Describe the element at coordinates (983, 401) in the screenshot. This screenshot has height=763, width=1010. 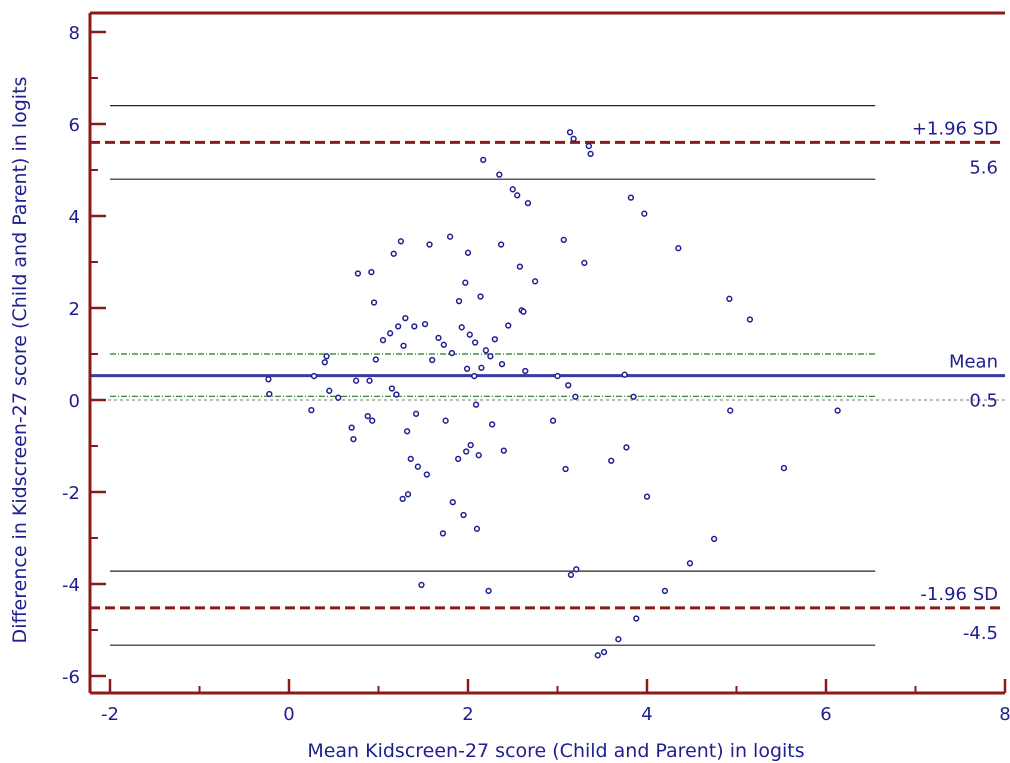
I see `mean-value: 0.5` at that location.